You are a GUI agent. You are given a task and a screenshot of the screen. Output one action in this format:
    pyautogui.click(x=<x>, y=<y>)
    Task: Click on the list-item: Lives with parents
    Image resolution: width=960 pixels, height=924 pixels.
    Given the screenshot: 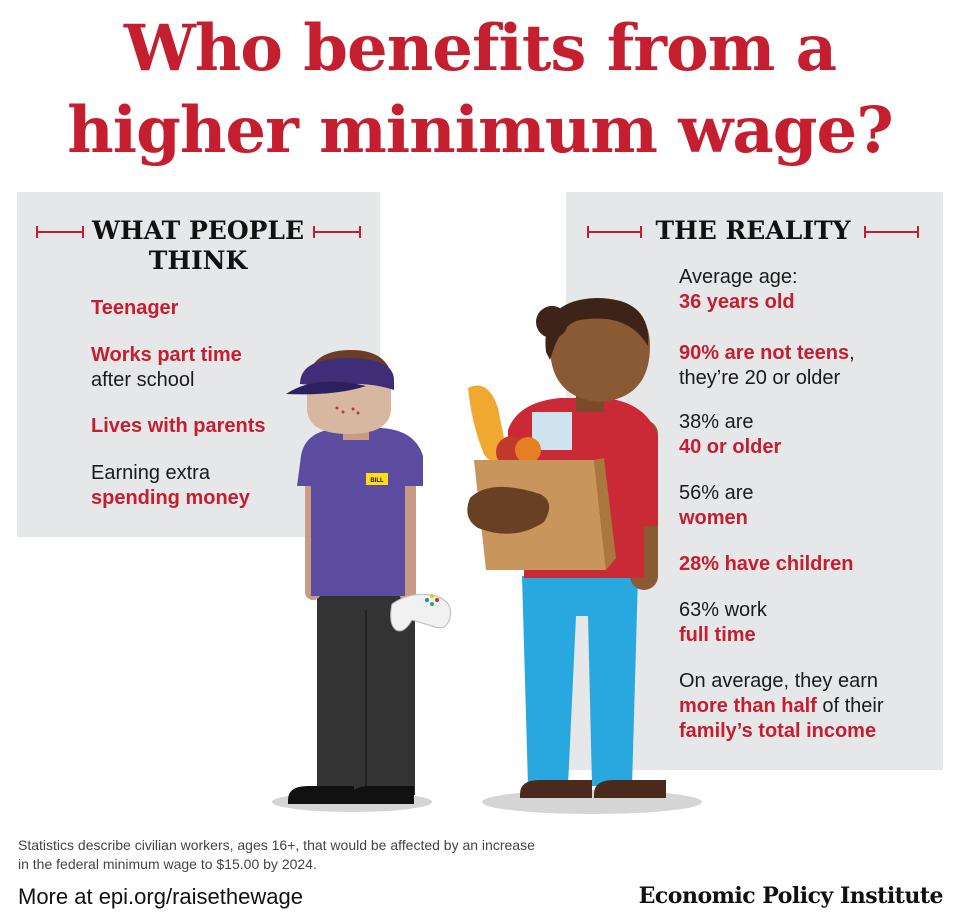 What is the action you would take?
    pyautogui.click(x=178, y=426)
    